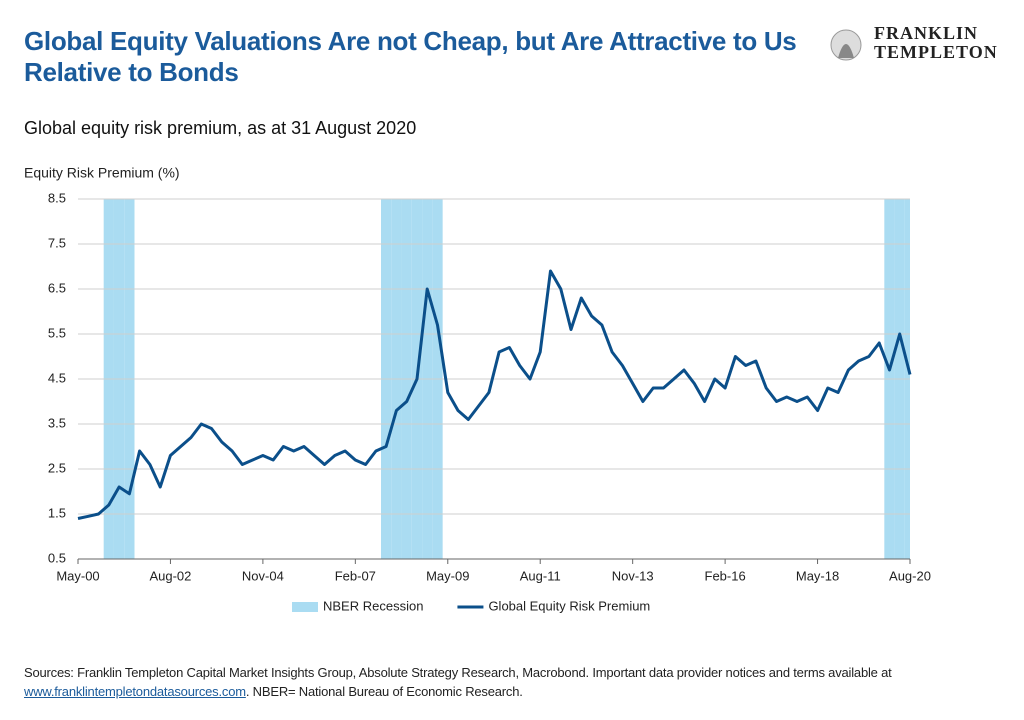  Describe the element at coordinates (447, 575) in the screenshot. I see `x-tick-label: May-09` at that location.